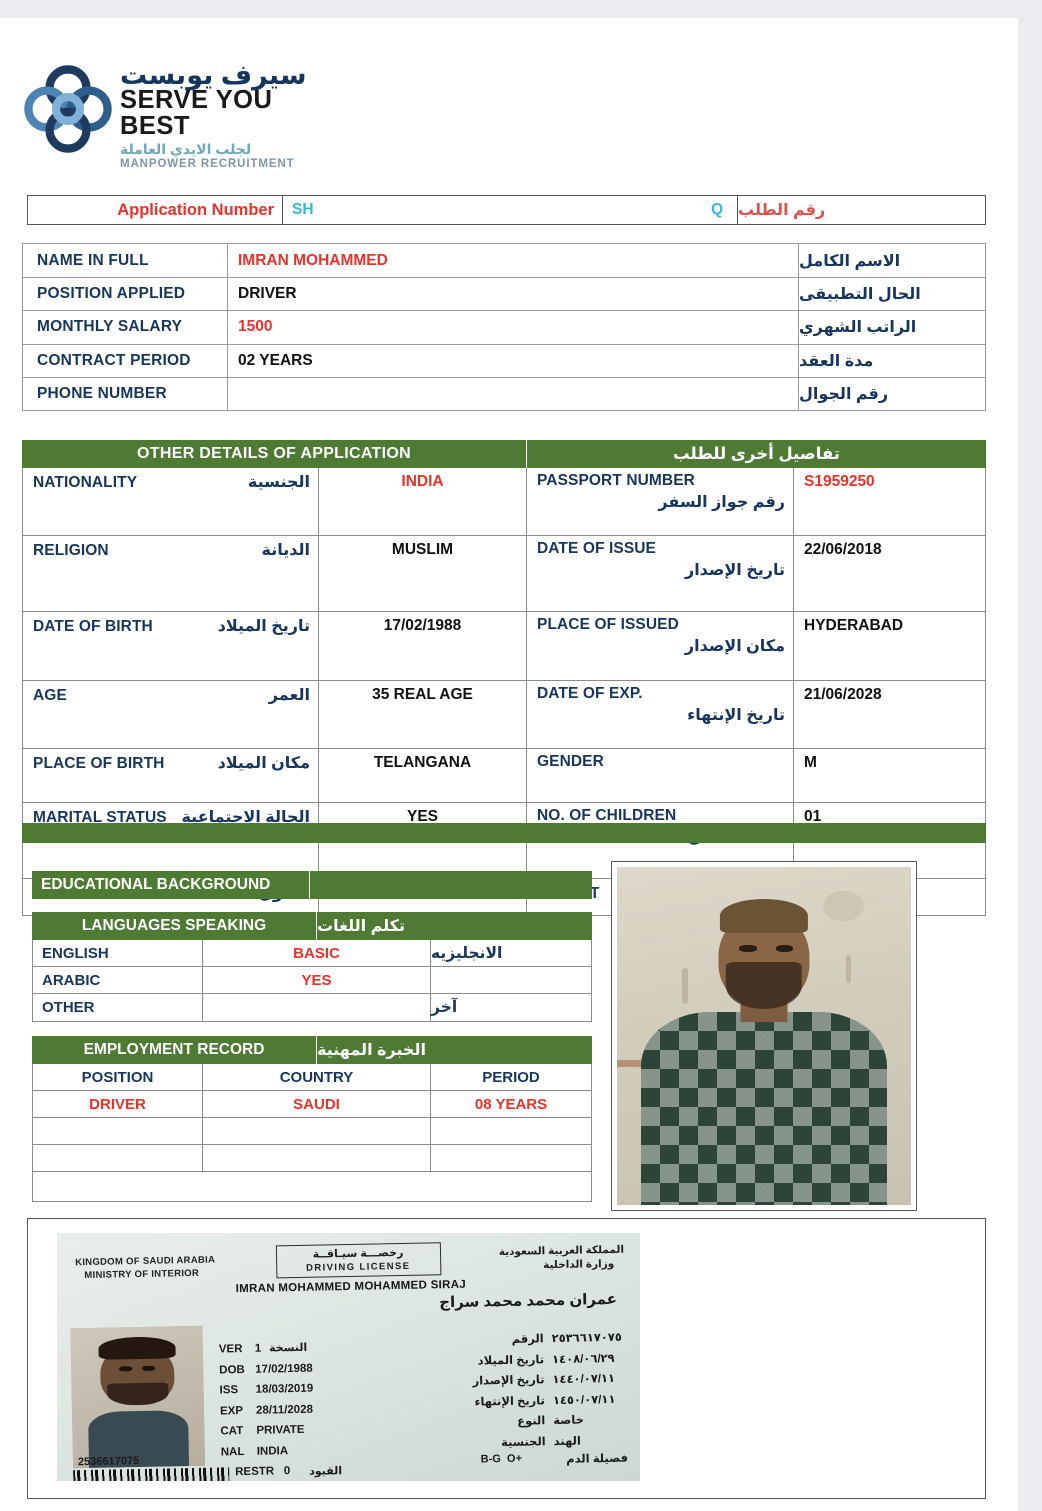 The width and height of the screenshot is (1042, 1511). Describe the element at coordinates (596, 548) in the screenshot. I see `detail-right-label-en: DATE OF ISSUE` at that location.